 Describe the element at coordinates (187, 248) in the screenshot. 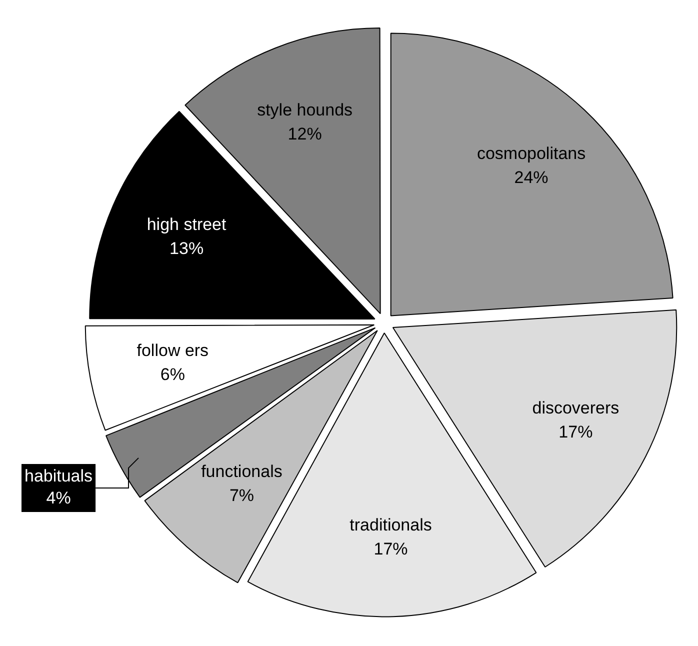

I see `data-label: 13%` at that location.